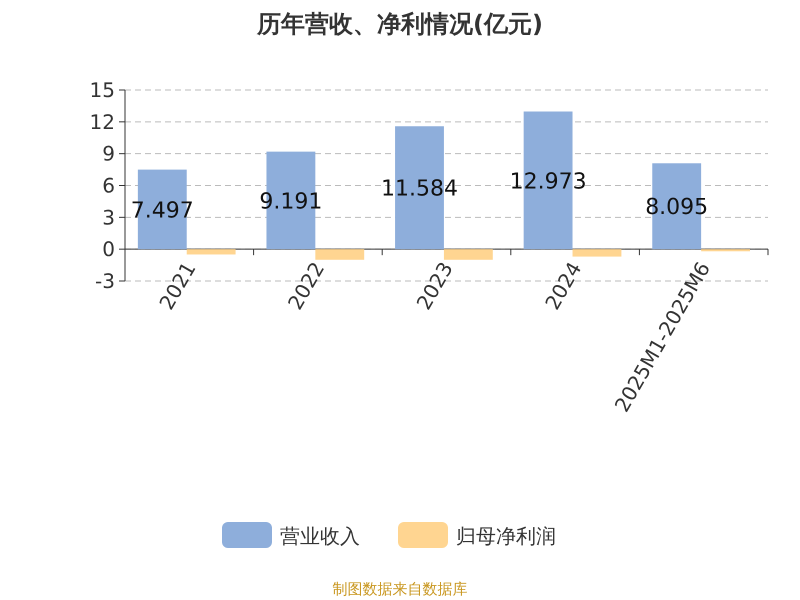 The height and width of the screenshot is (600, 800). I want to click on legend-label: 归母净利润, so click(506, 536).